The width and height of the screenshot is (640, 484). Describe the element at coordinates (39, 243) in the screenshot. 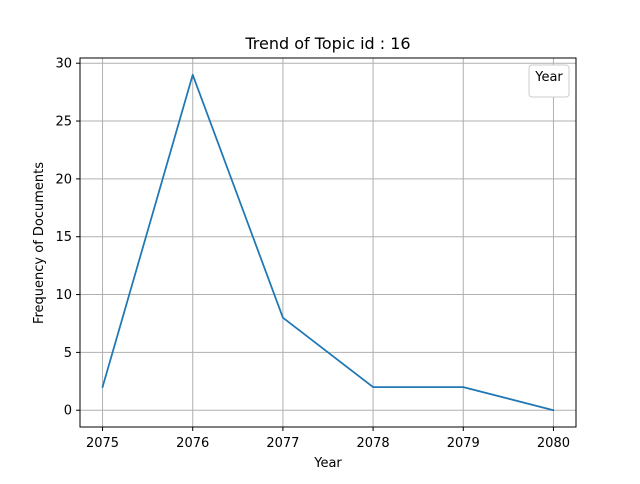

I see `y-axis-label: Frequency of Documents` at that location.